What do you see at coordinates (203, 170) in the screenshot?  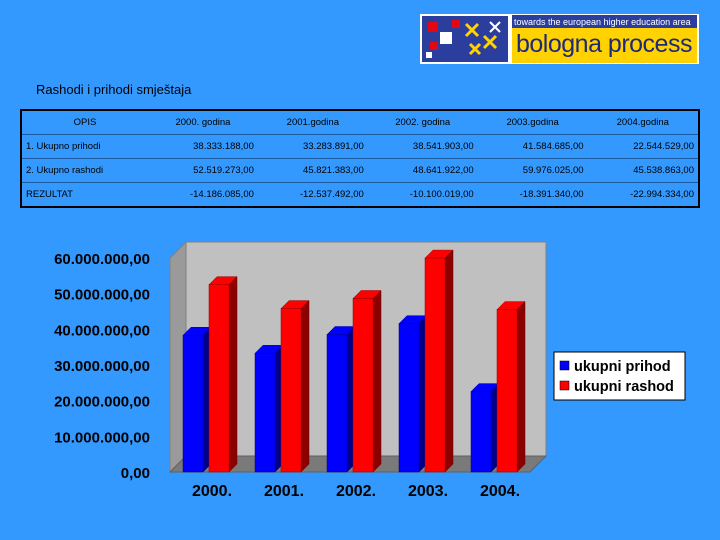 I see `table-cell: 52.519.273,00` at bounding box center [203, 170].